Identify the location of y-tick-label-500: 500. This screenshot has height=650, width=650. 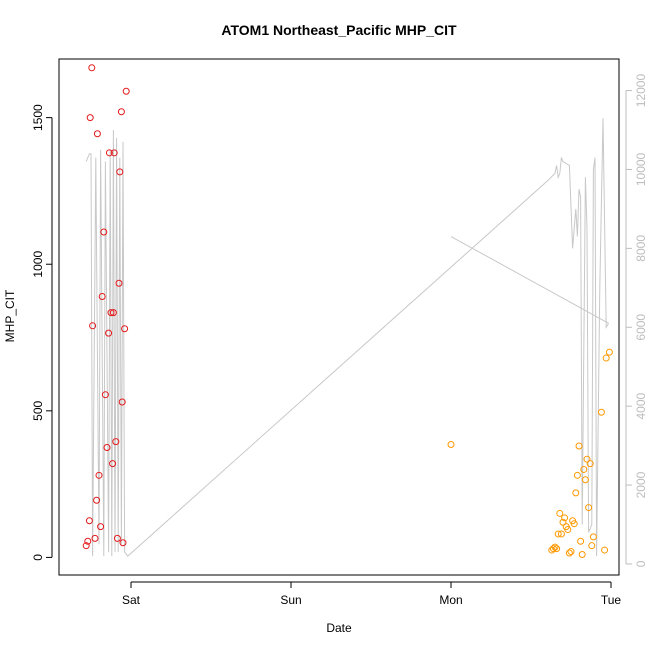
(38, 410).